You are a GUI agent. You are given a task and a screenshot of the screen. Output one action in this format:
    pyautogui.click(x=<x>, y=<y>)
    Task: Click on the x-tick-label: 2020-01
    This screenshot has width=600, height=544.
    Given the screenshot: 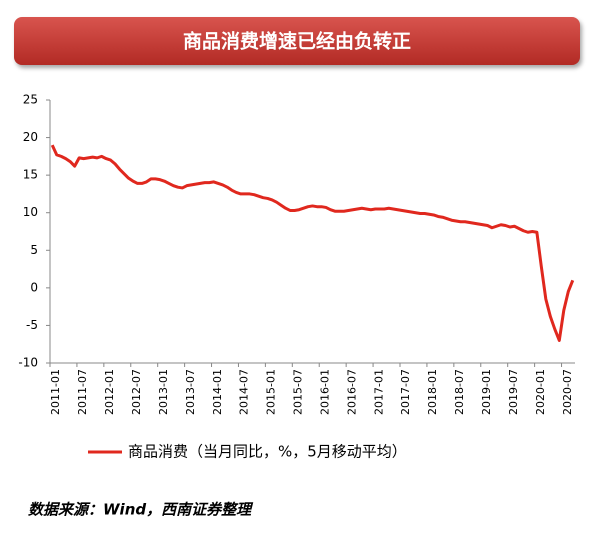 What is the action you would take?
    pyautogui.click(x=540, y=392)
    